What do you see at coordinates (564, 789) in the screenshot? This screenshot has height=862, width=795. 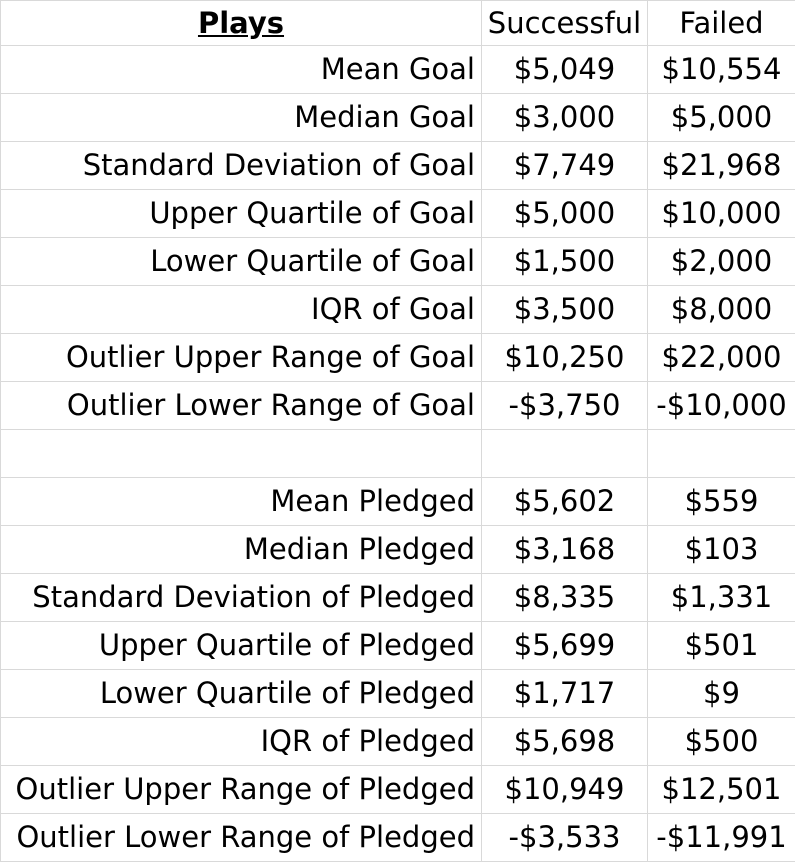 I see `successful-value-cell: $10,949` at bounding box center [564, 789].